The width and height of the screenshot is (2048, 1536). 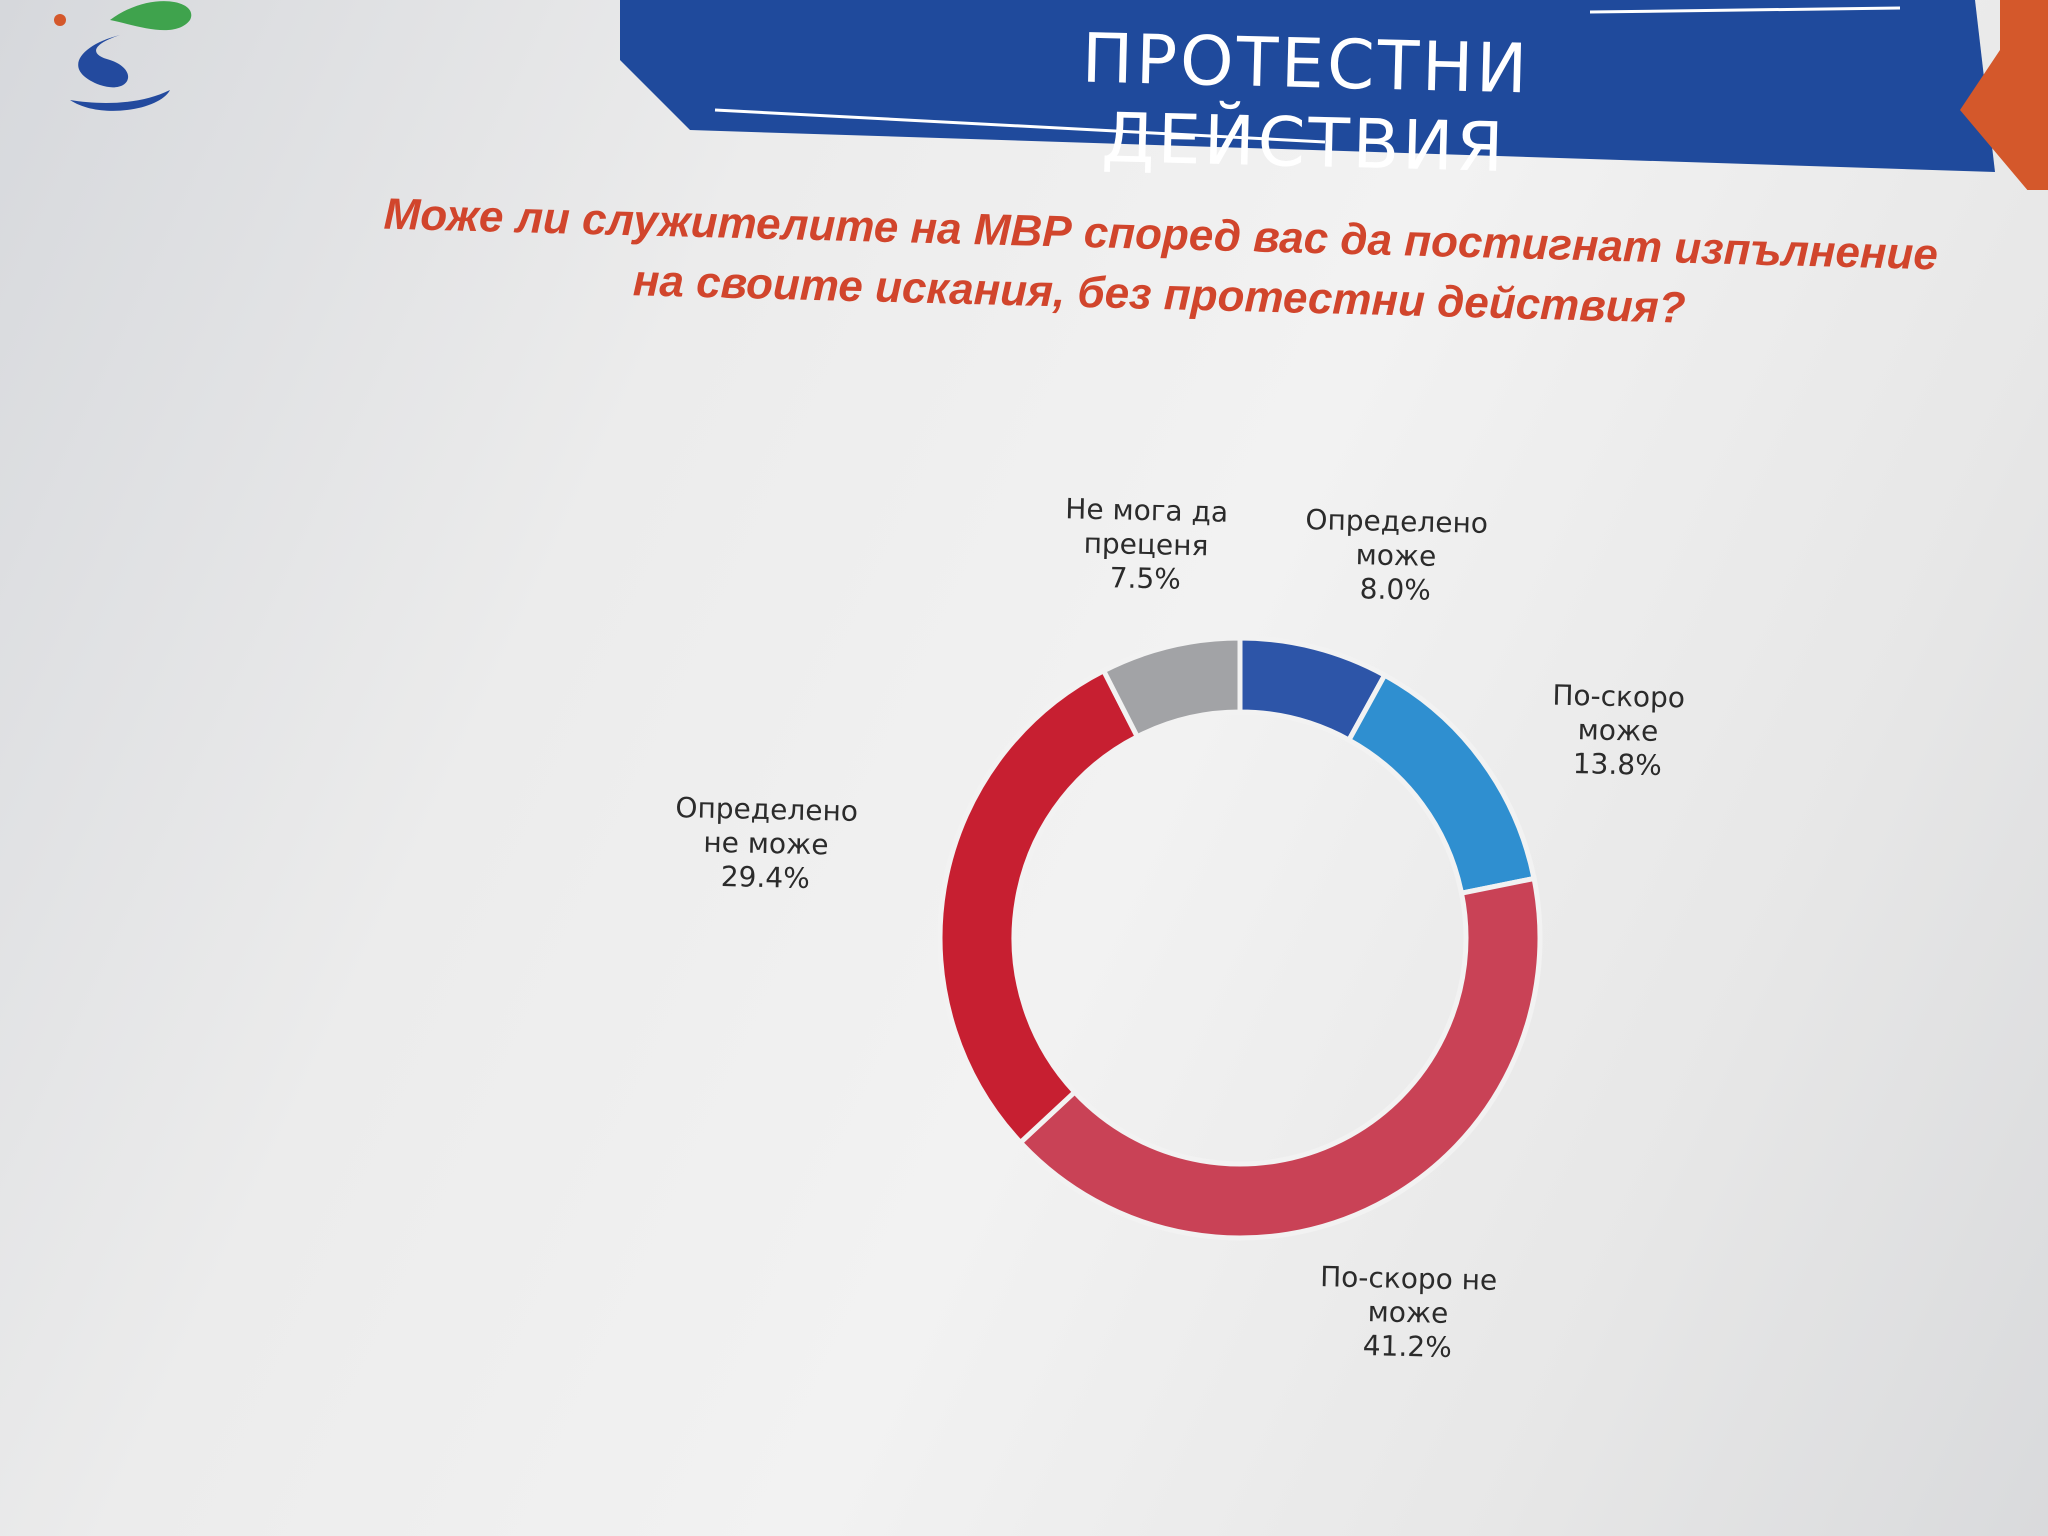 I want to click on slice-label-rather-cannot: По-скоро не може 41.2%, so click(x=1408, y=1312).